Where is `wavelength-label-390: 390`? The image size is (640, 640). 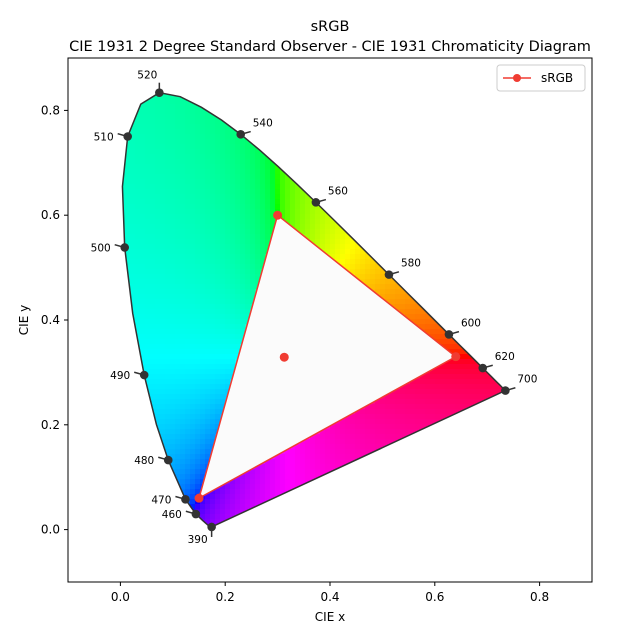
wavelength-label-390: 390 is located at coordinates (198, 540).